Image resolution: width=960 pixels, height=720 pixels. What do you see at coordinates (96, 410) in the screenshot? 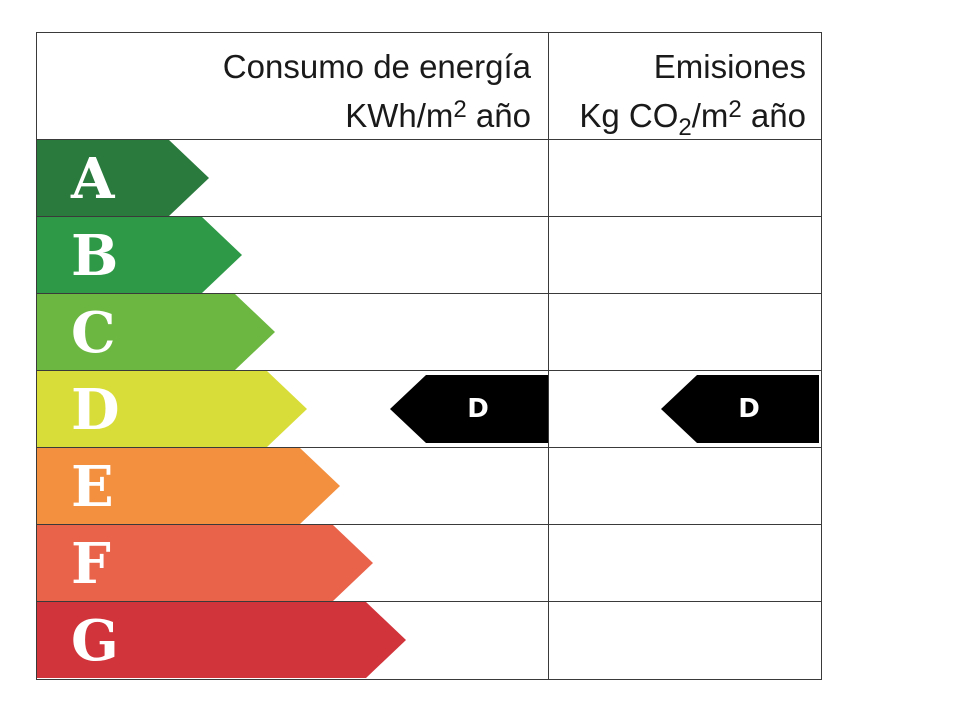
I see `class-letter-d: D` at bounding box center [96, 410].